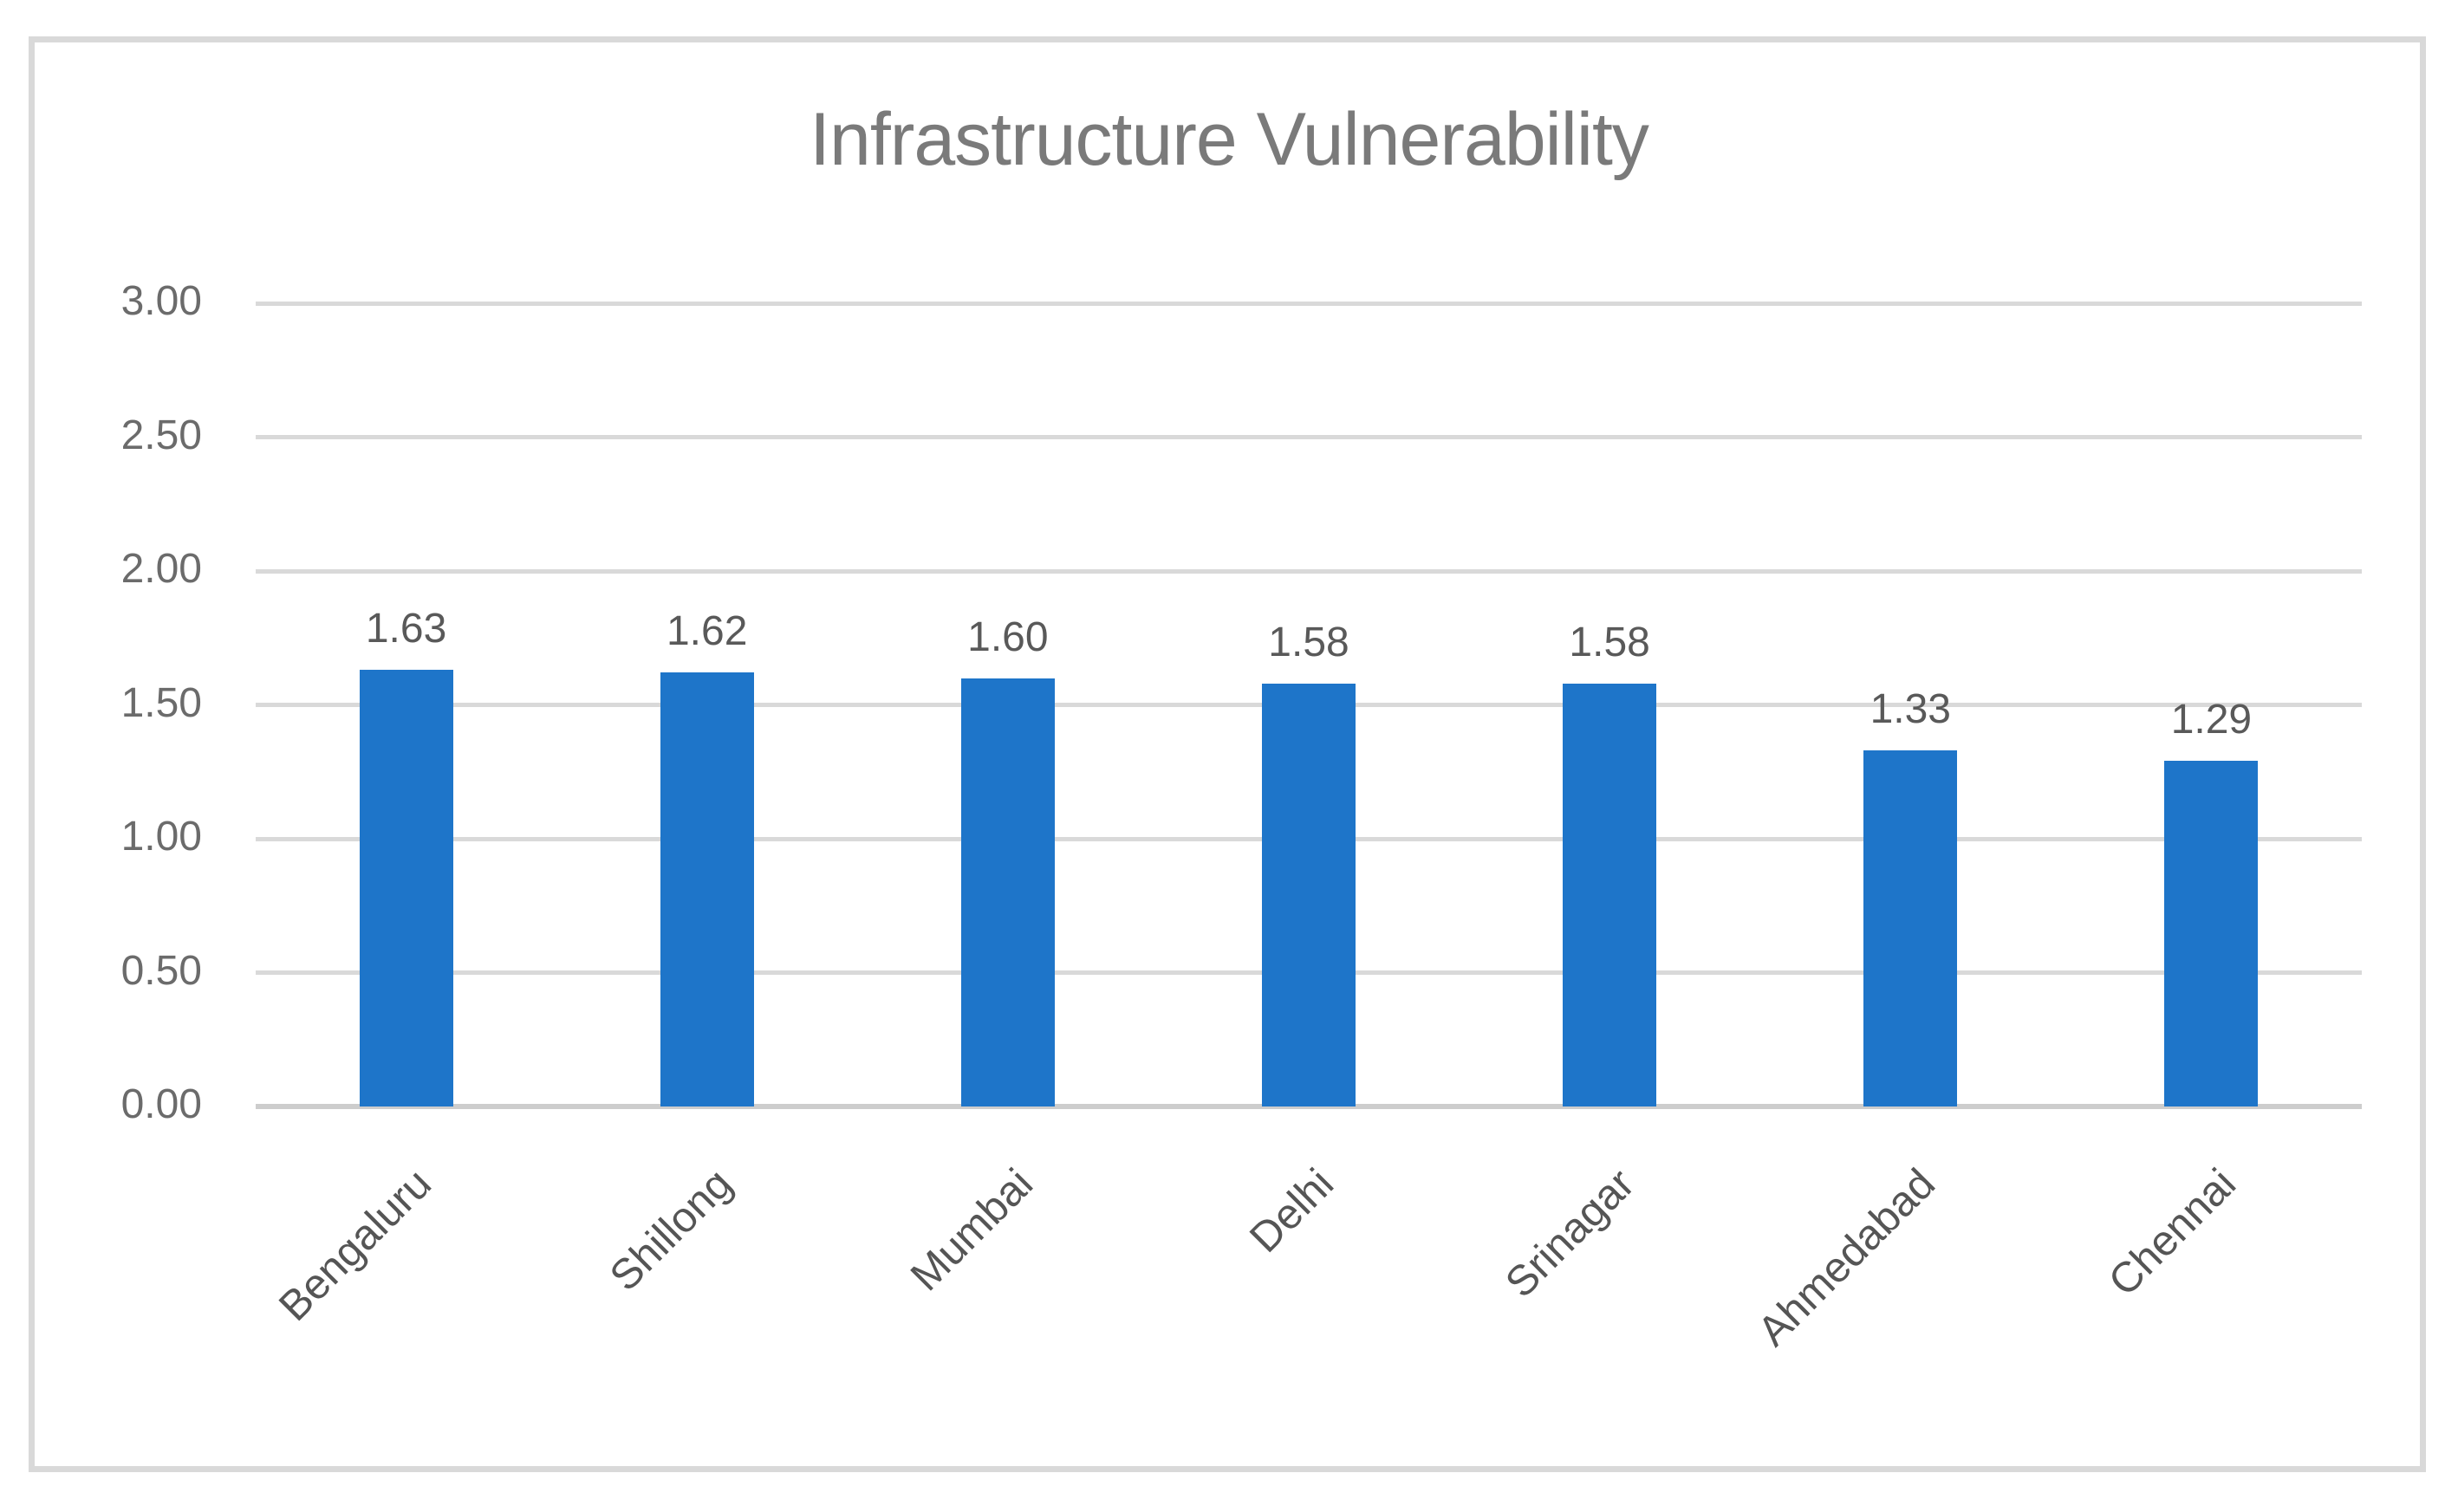 Image resolution: width=2458 pixels, height=1512 pixels. I want to click on y-tick-label: 2.50, so click(161, 435).